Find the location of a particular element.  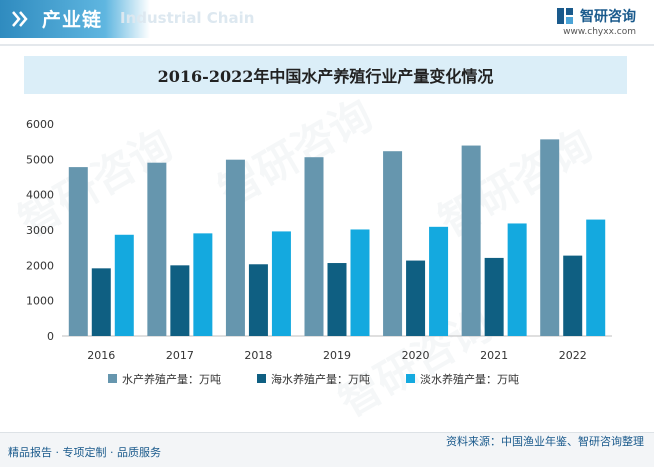

footer-tagline: 精品报告 · 专项定制 · 品质服务 is located at coordinates (84, 452).